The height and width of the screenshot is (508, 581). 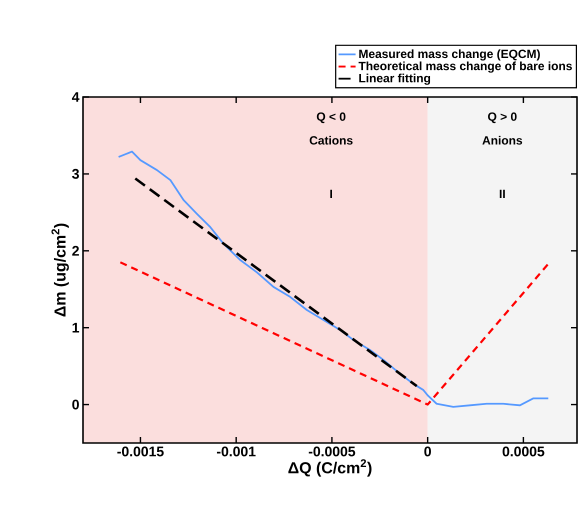 What do you see at coordinates (465, 67) in the screenshot?
I see `legend-label: Theoretical mass change of bare ions` at bounding box center [465, 67].